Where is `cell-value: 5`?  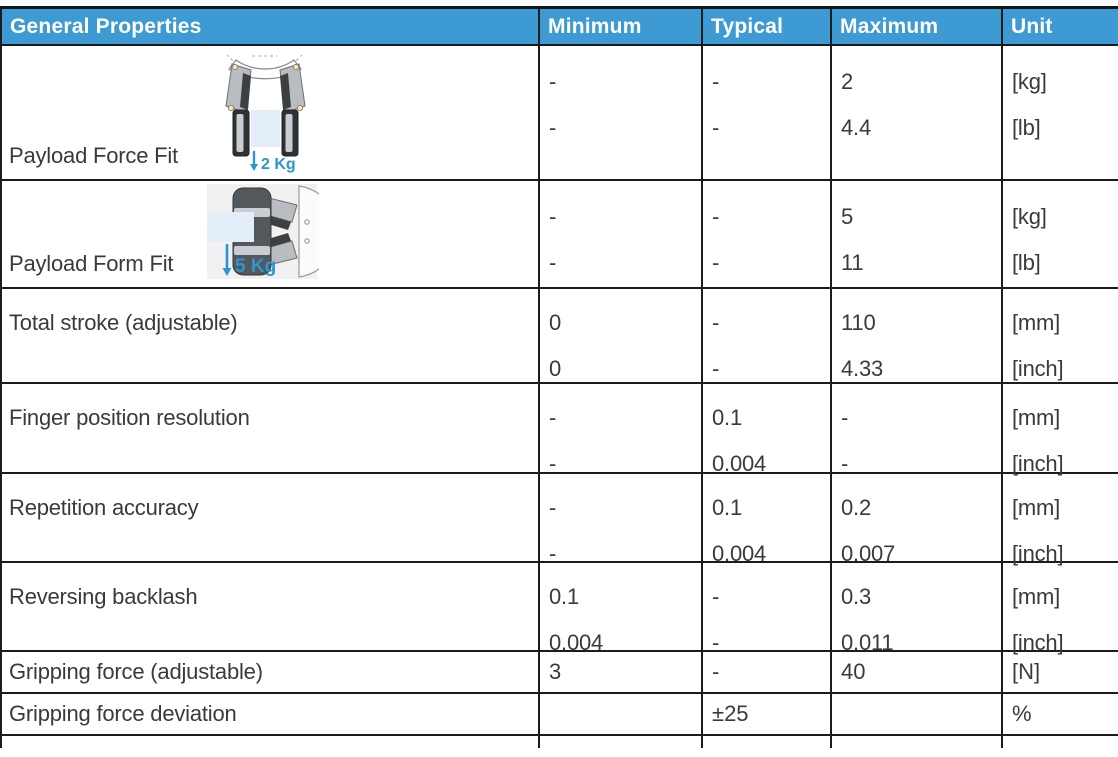 cell-value: 5 is located at coordinates (847, 216).